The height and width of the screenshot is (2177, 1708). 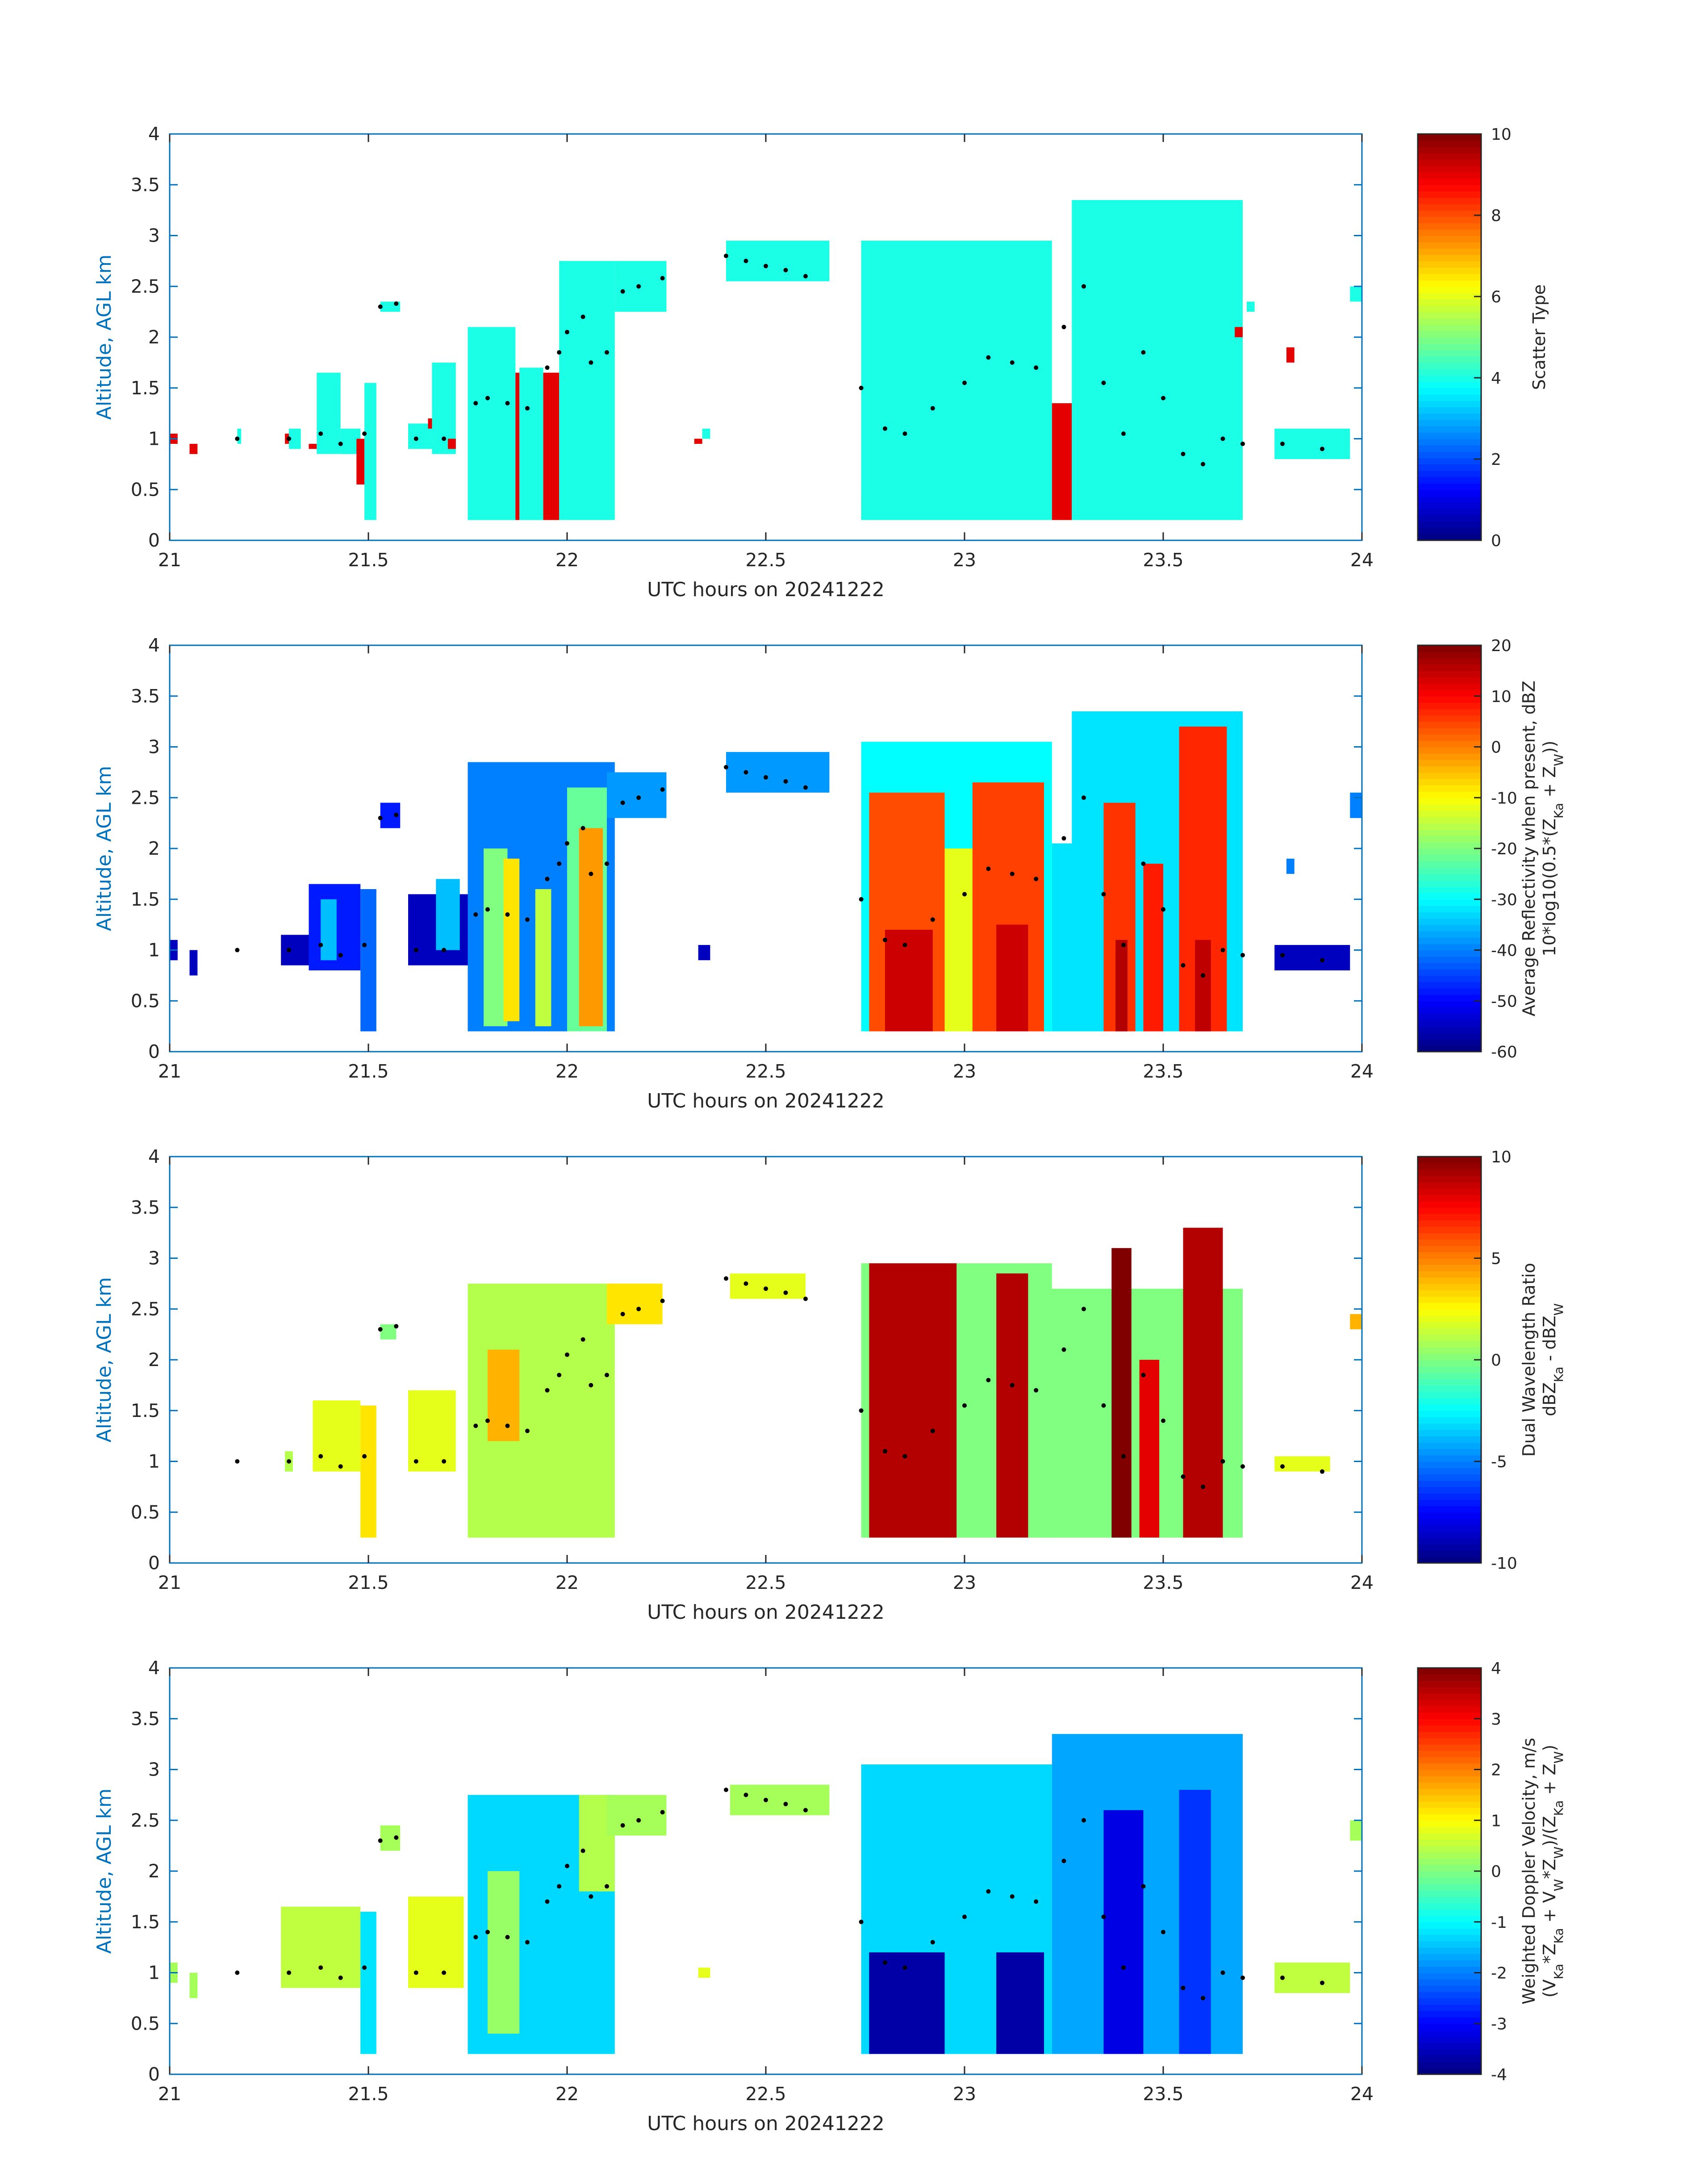 What do you see at coordinates (766, 1101) in the screenshot?
I see `x-axis-label: UTC hours on 20241222` at bounding box center [766, 1101].